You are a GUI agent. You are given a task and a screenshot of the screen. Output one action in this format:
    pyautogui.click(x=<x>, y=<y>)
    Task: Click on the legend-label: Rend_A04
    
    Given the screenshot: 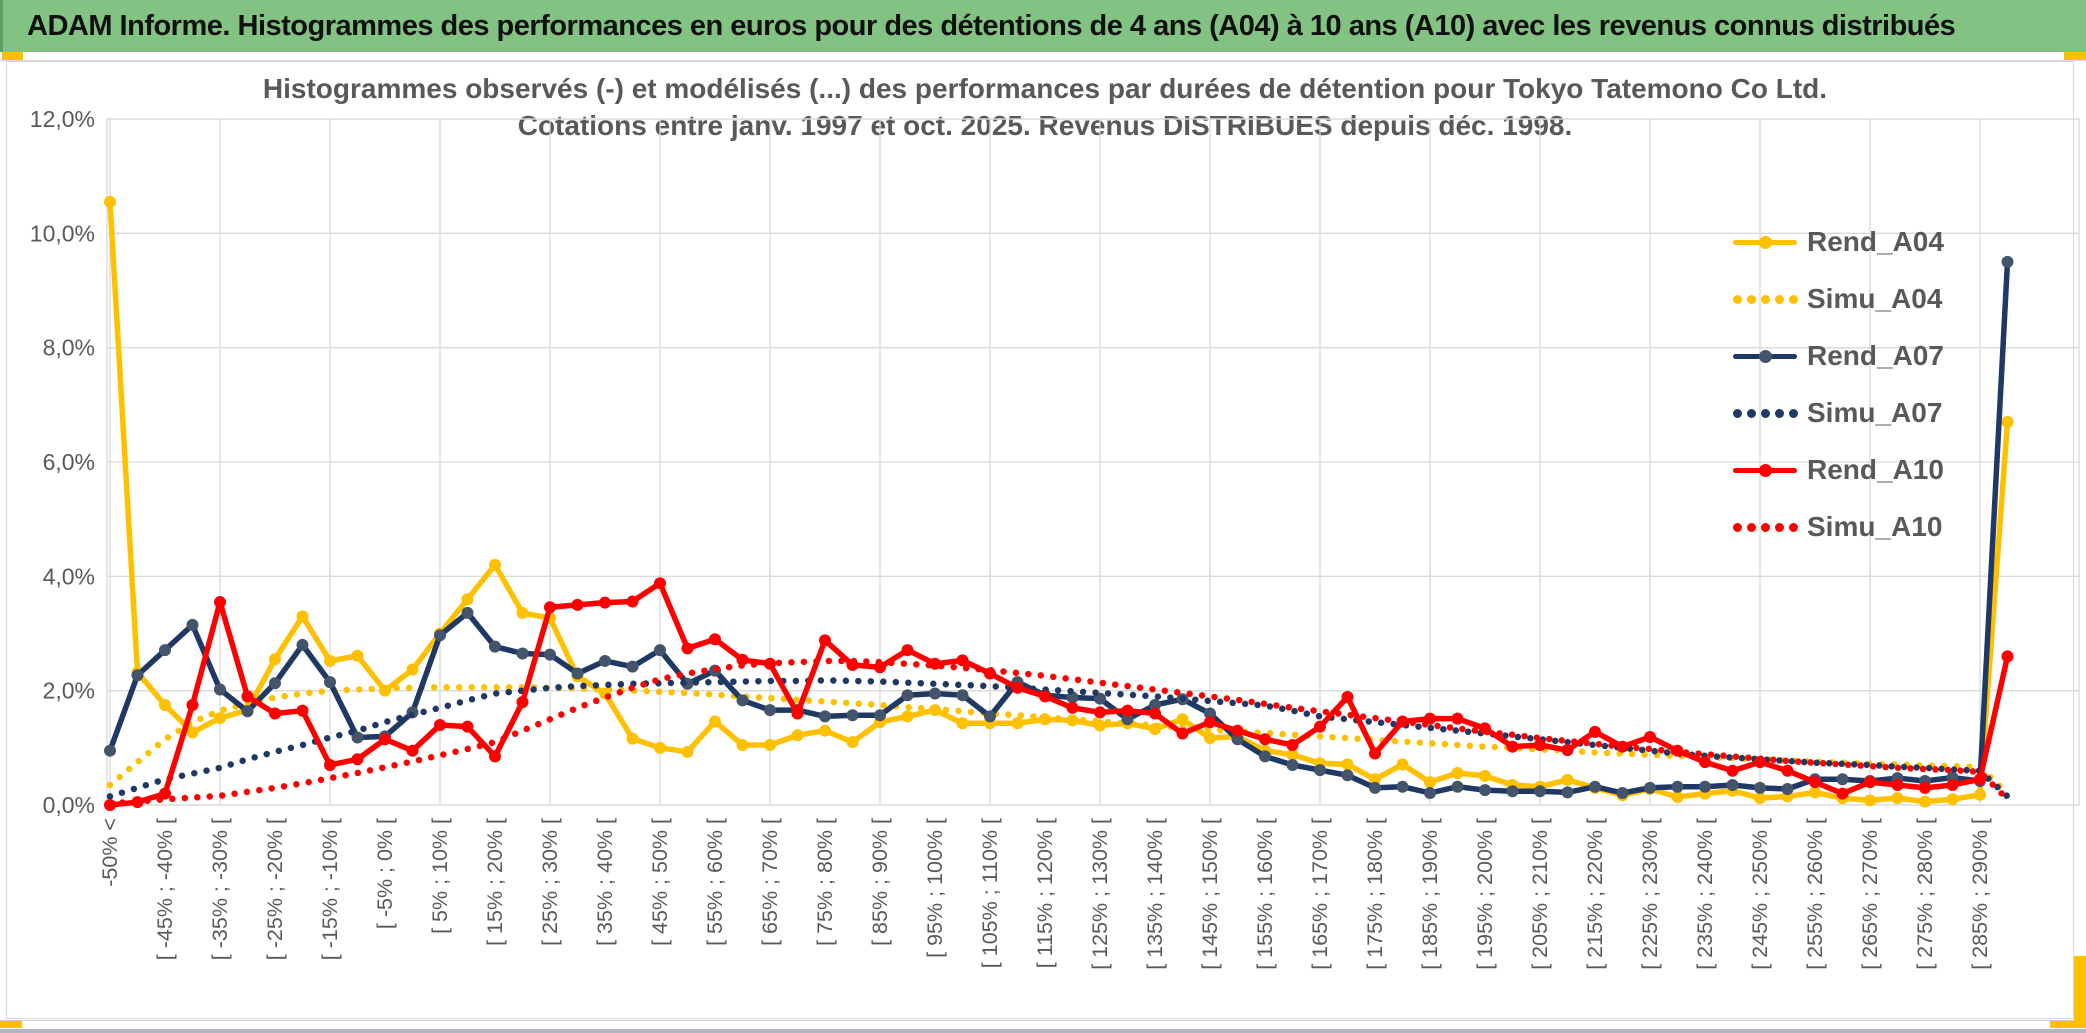 What is the action you would take?
    pyautogui.click(x=1875, y=241)
    